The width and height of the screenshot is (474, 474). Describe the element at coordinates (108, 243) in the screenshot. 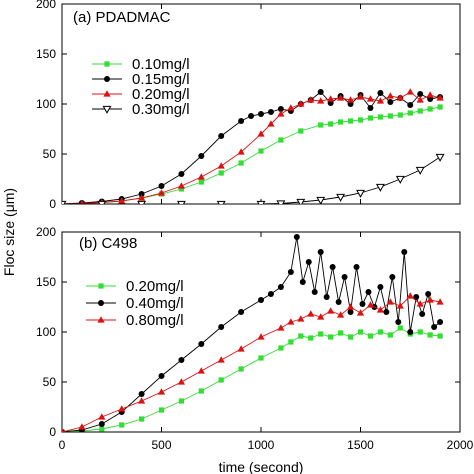

I see `panel-b-label: (b) C498` at that location.